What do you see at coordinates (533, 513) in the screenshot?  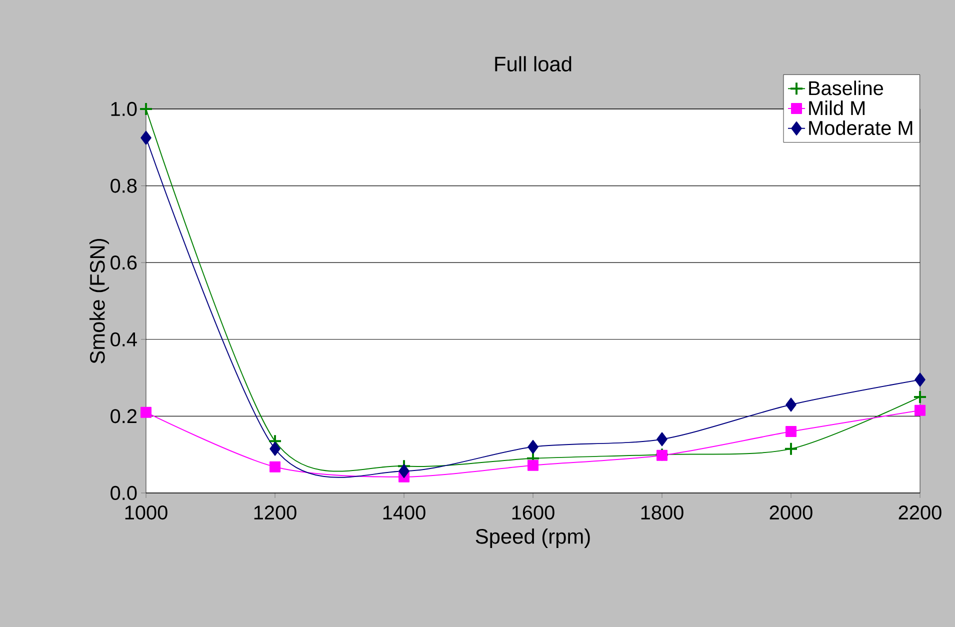 I see `x-tick-label: 1600` at bounding box center [533, 513].